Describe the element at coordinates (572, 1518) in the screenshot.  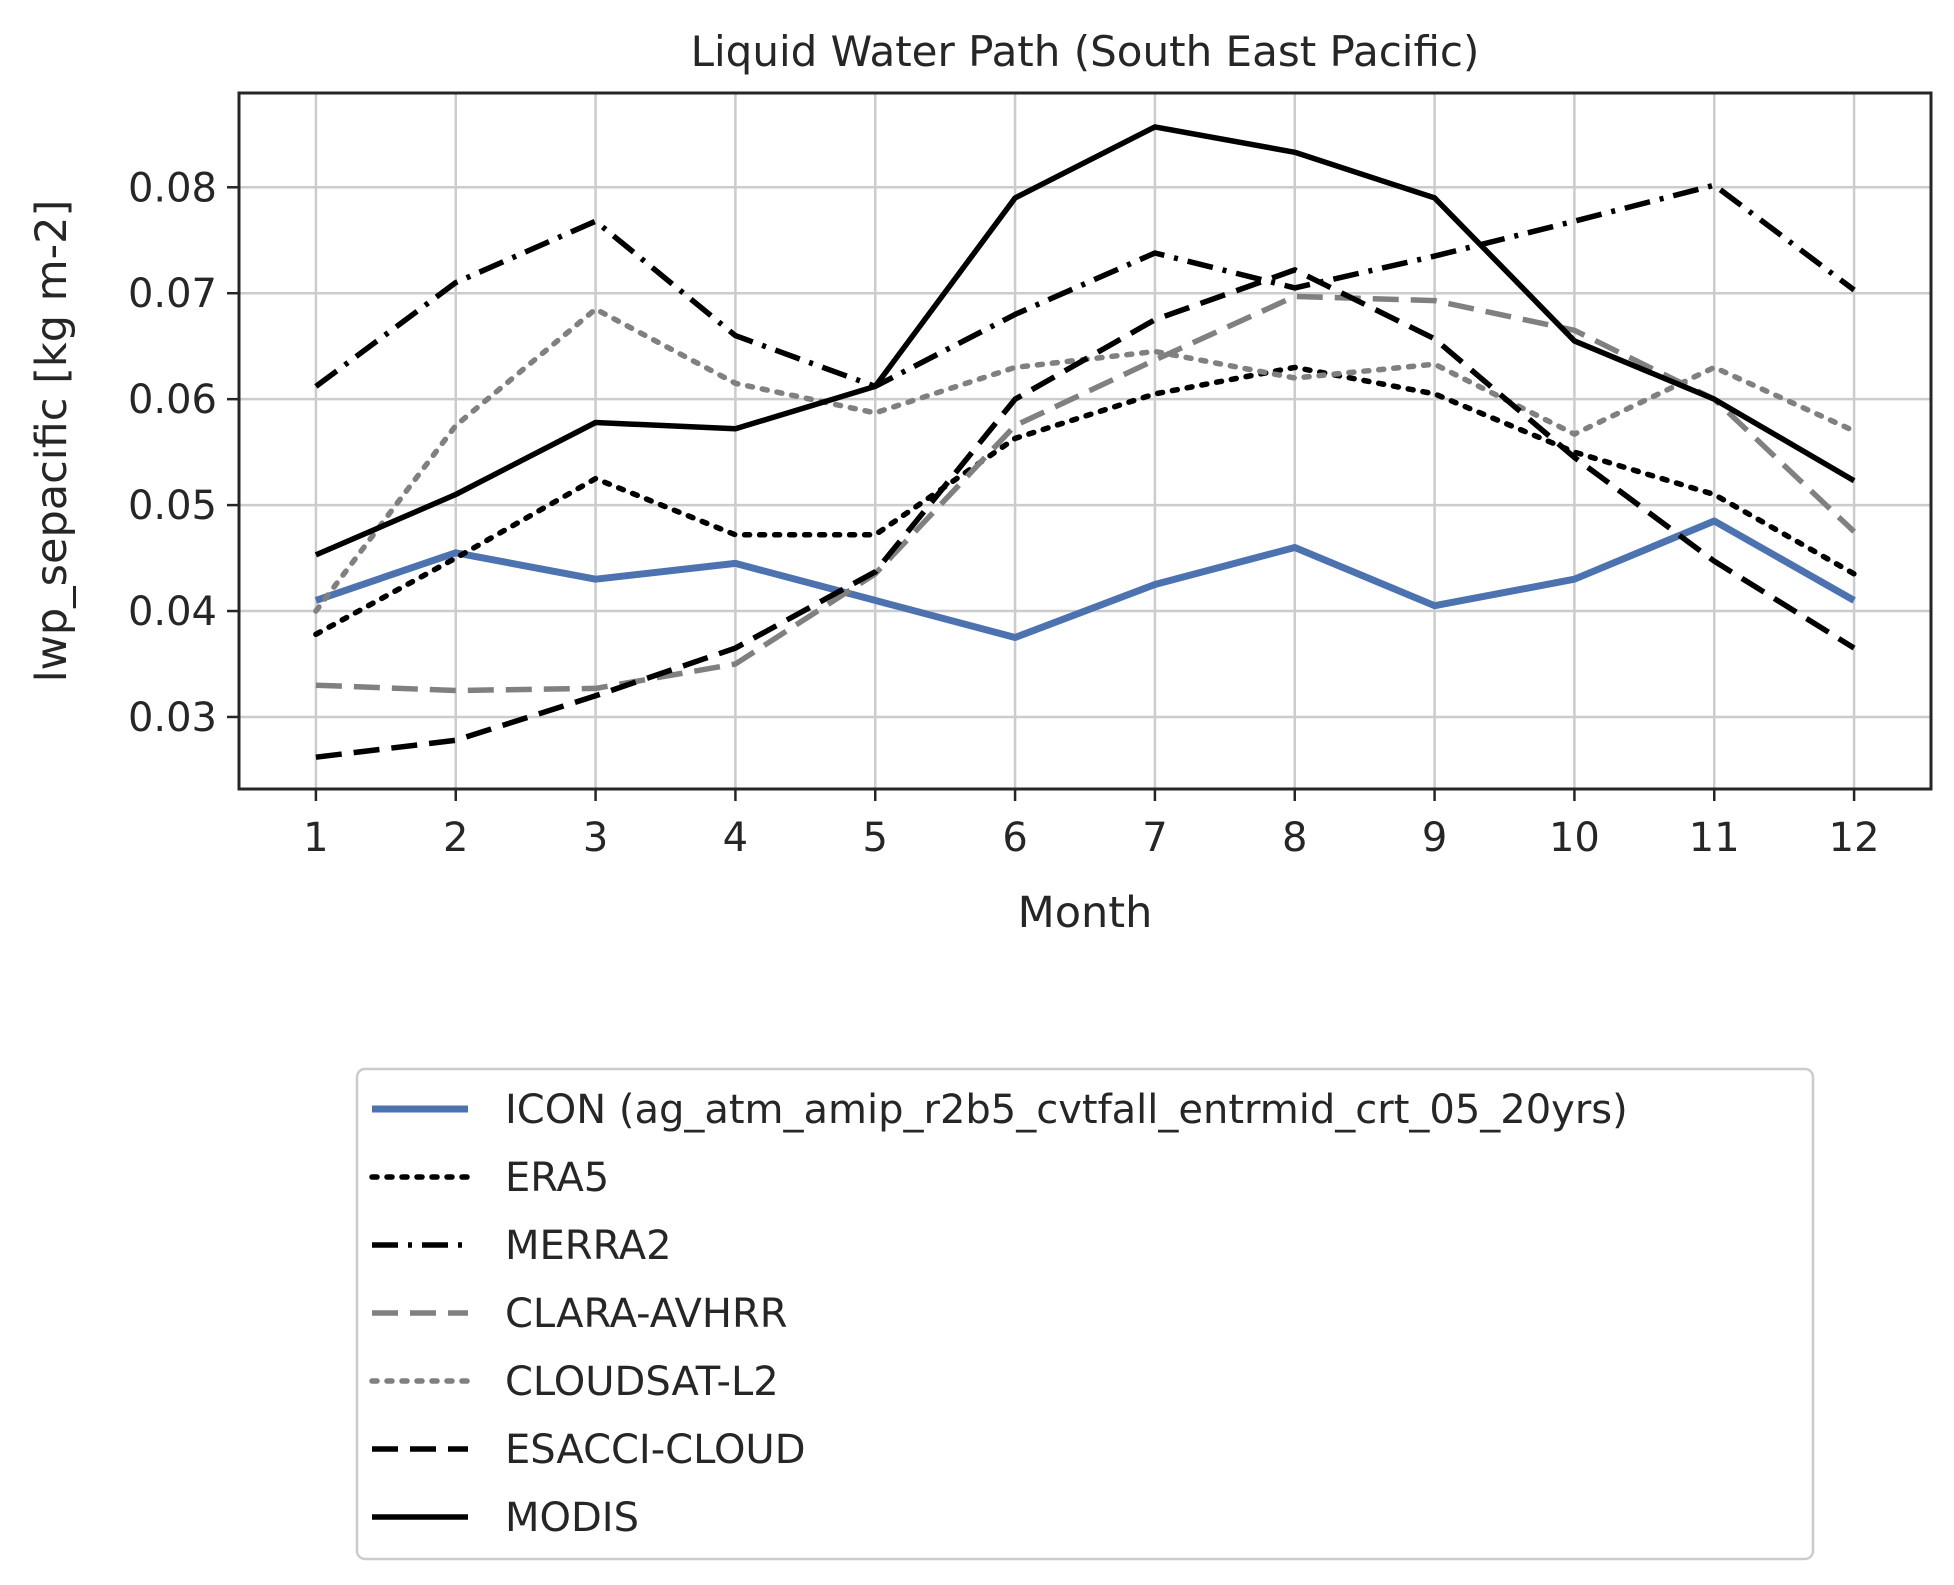
I see `legend-label: MODIS` at that location.